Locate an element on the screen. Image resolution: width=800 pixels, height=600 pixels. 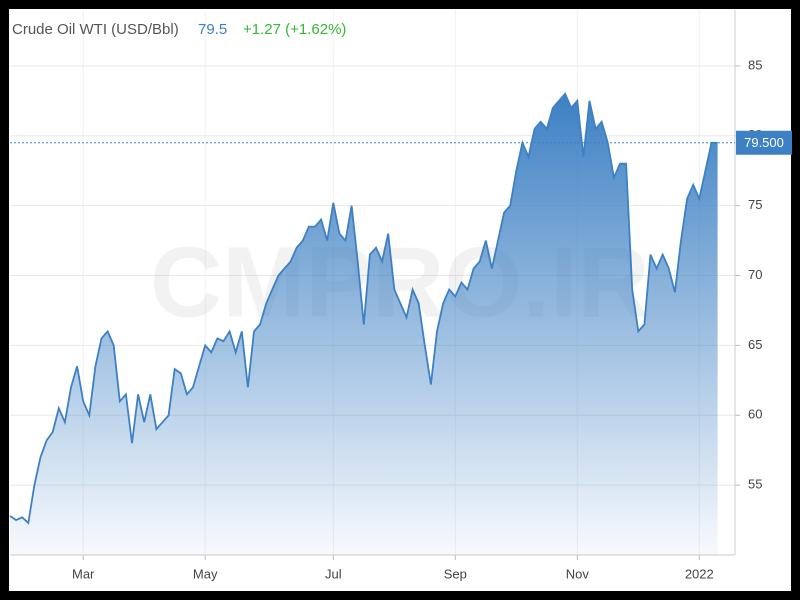
y-tick-label: 65 is located at coordinates (755, 344).